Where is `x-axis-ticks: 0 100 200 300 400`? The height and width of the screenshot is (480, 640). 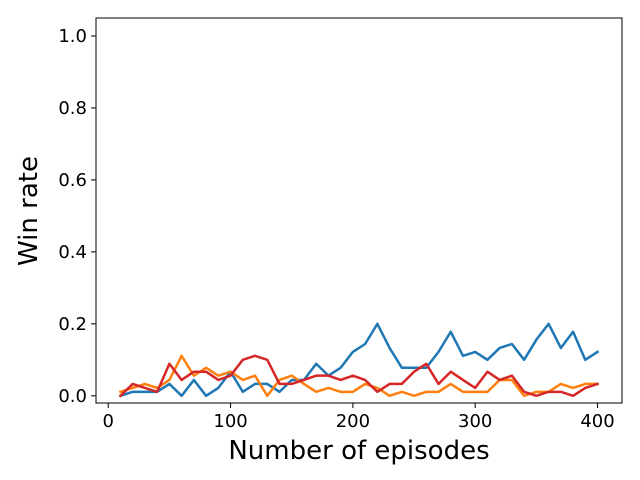
x-axis-ticks: 0 100 200 300 400 is located at coordinates (359, 417).